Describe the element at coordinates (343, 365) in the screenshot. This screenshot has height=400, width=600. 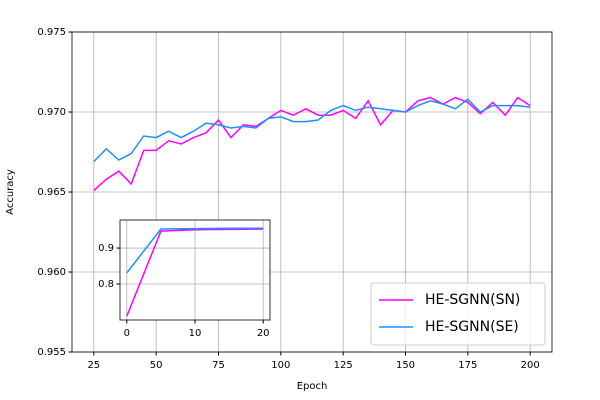
I see `x-tick-label: 125` at that location.